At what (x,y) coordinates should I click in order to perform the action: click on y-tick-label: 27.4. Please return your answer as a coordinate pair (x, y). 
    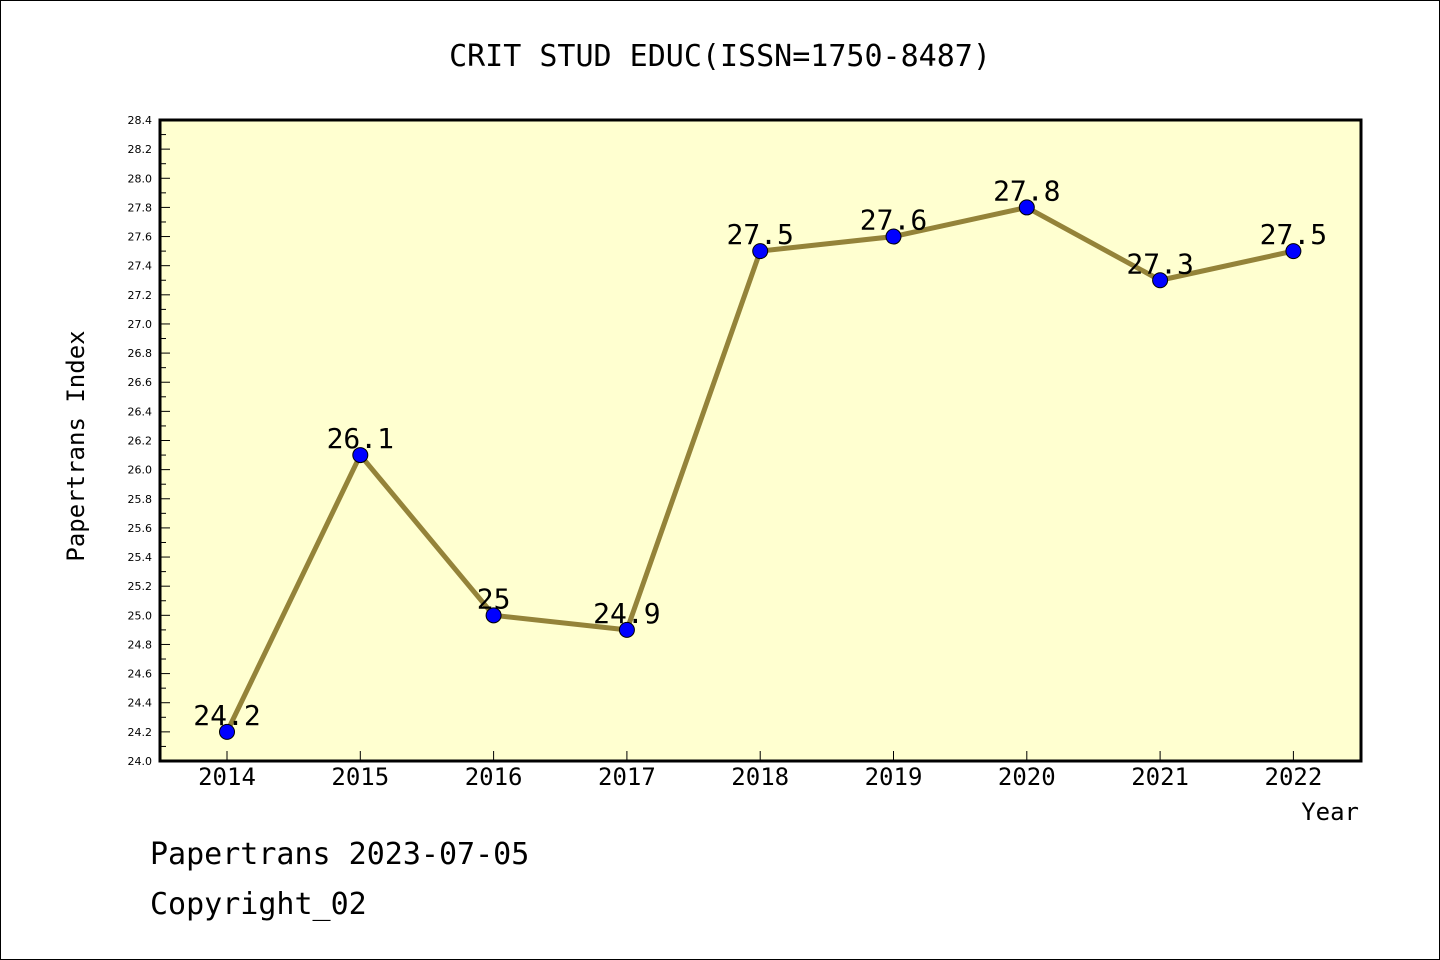
    Looking at the image, I should click on (140, 266).